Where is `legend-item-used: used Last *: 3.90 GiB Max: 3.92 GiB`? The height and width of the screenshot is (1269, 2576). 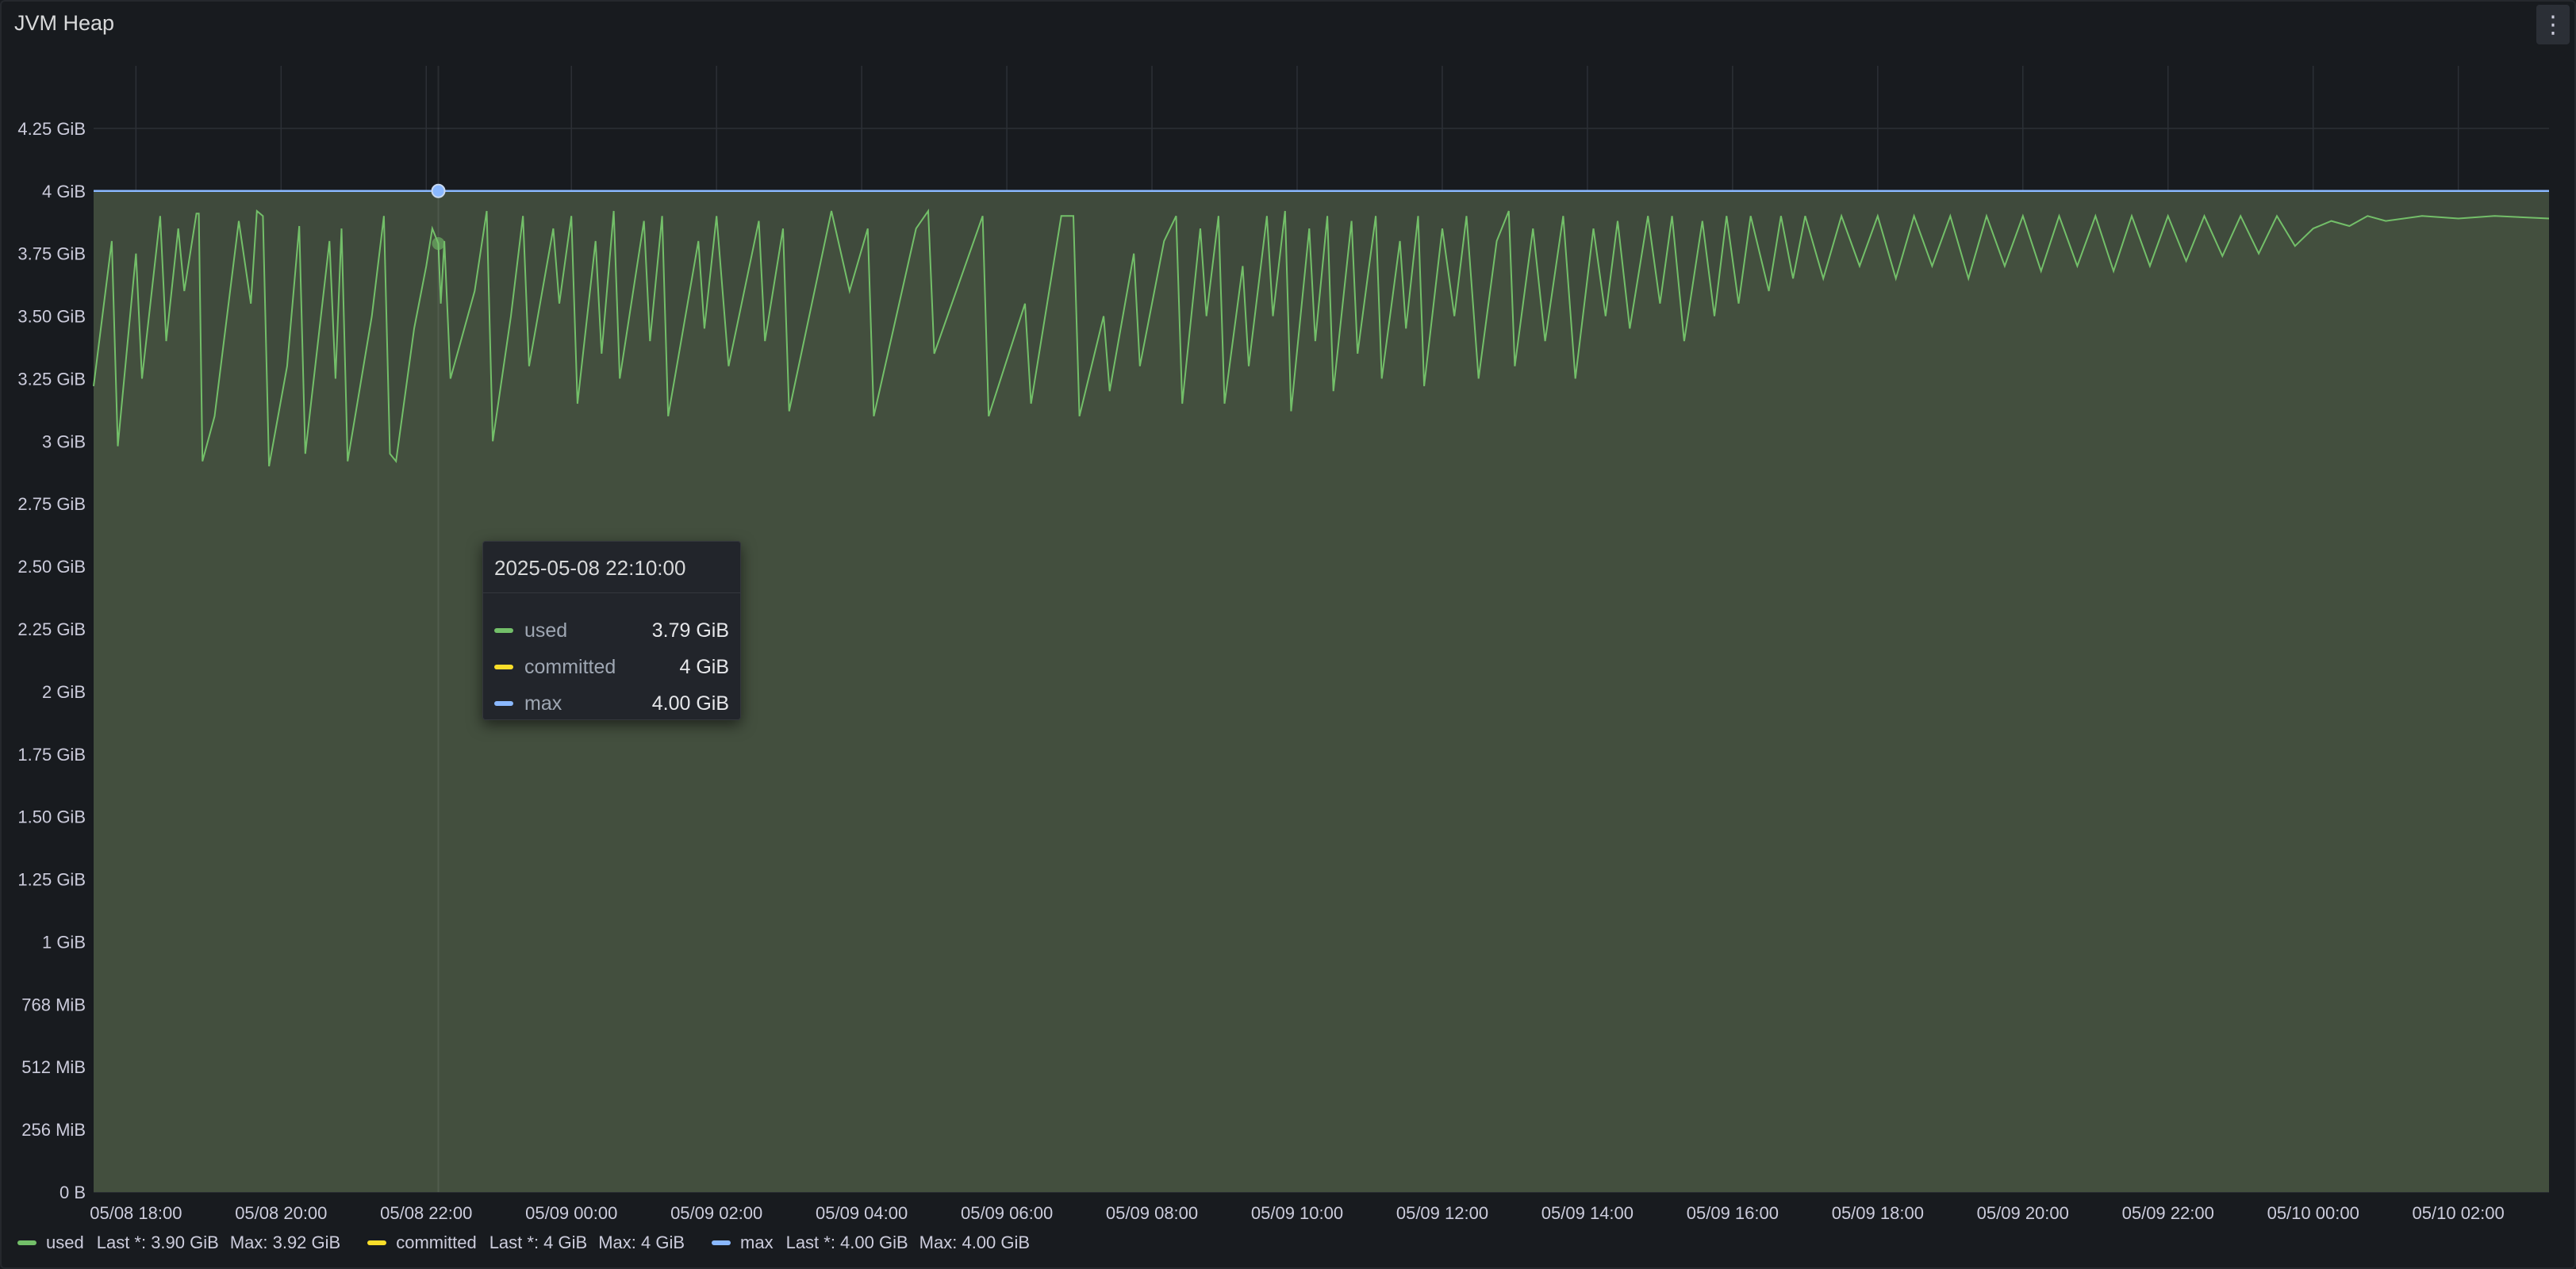 legend-item-used: used Last *: 3.90 GiB Max: 3.92 GiB is located at coordinates (184, 1243).